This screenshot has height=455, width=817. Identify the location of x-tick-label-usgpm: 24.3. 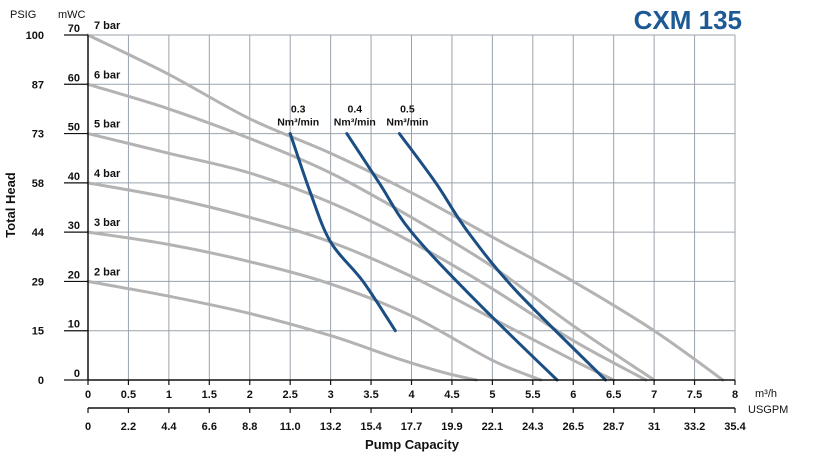
(532, 427).